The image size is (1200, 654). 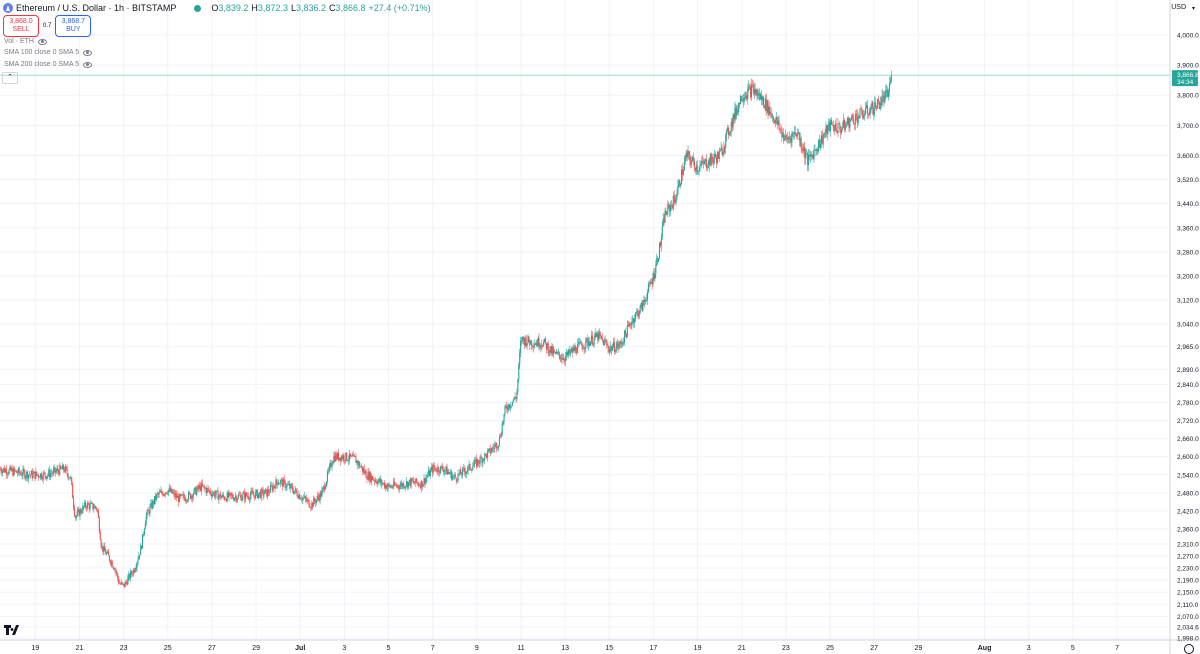 I want to click on indicator-volume: Vol · ETH, so click(x=25, y=41).